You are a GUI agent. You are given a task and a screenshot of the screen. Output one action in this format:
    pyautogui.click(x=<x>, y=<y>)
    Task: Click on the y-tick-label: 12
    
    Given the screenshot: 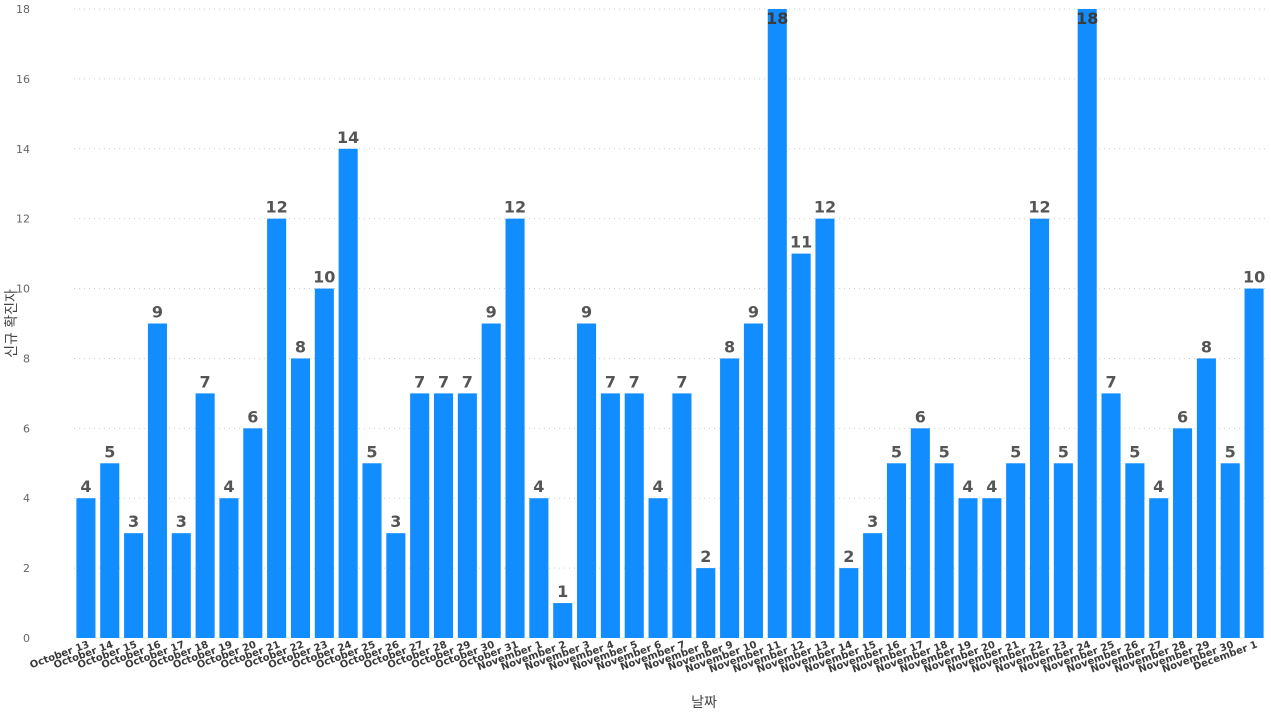 What is the action you would take?
    pyautogui.click(x=23, y=219)
    